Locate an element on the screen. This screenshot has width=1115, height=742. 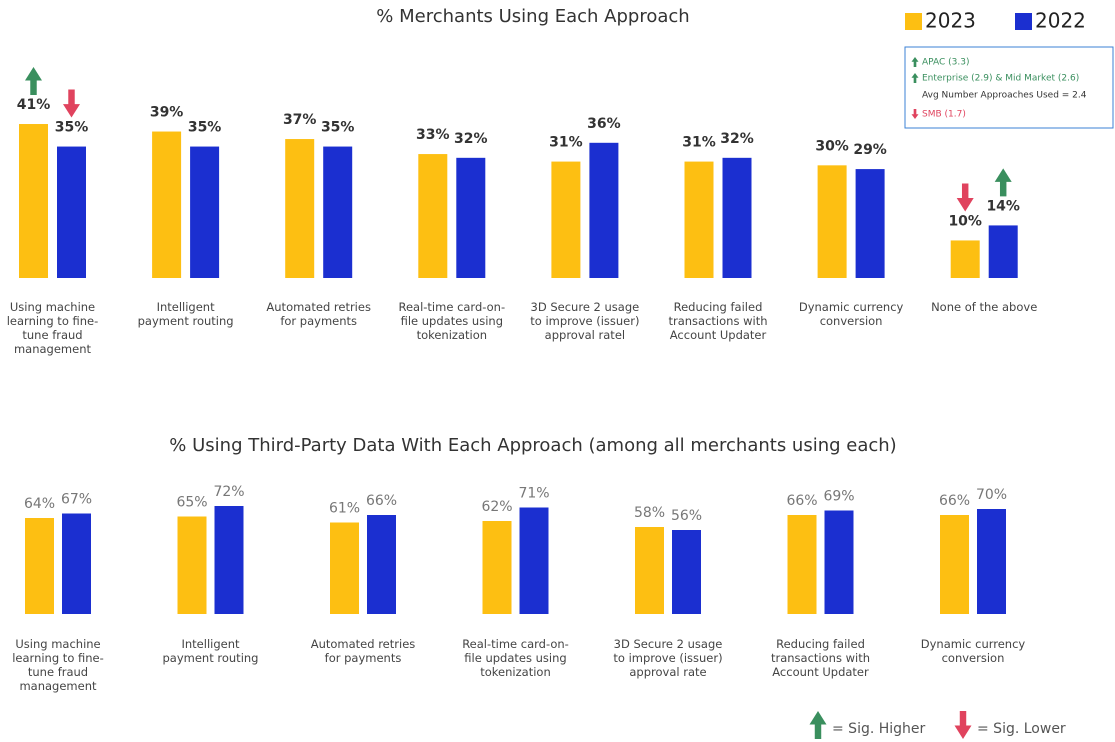
value-label: 64% is located at coordinates (39, 504).